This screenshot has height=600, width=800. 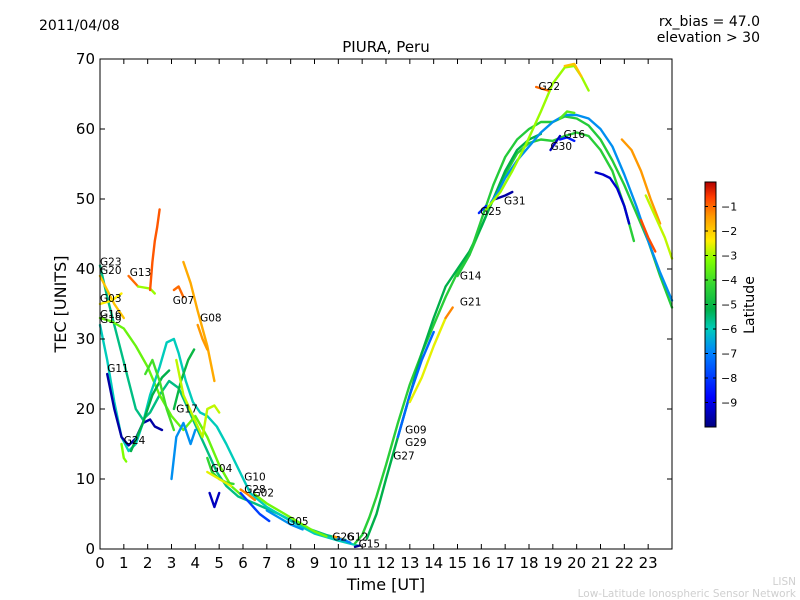 What do you see at coordinates (729, 403) in the screenshot?
I see `colorbar-tick-label--9: −9` at bounding box center [729, 403].